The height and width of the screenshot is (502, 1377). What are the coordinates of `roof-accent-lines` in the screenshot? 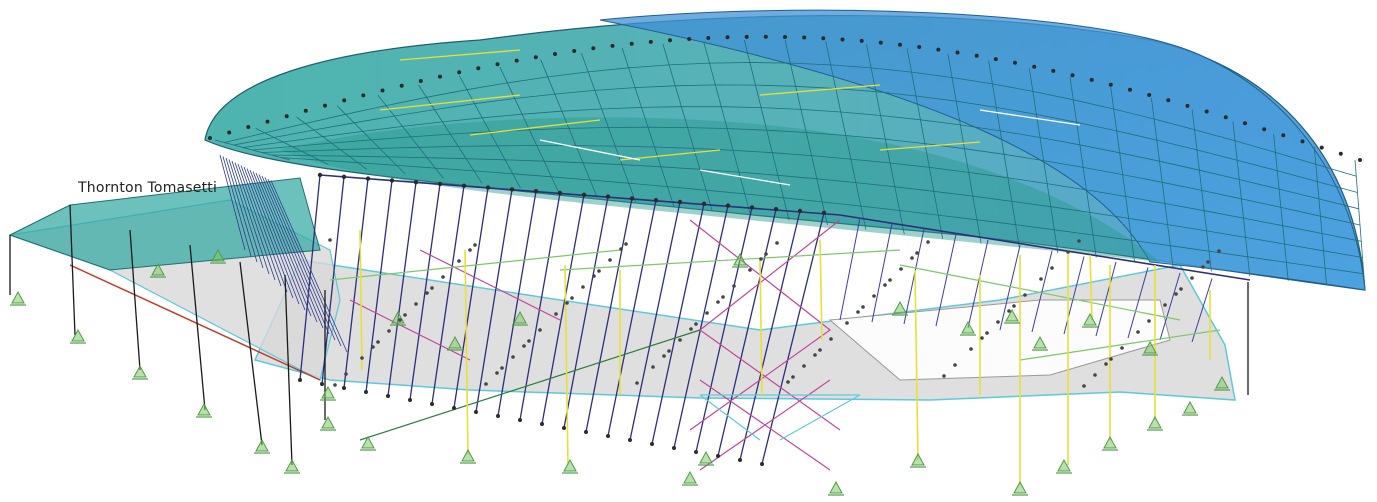 It's located at (730, 117).